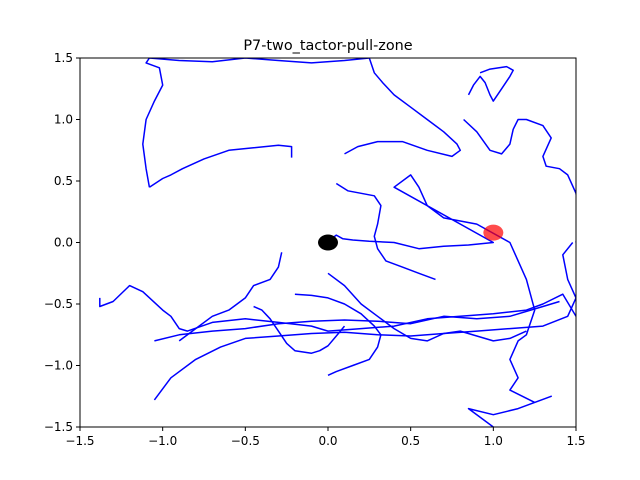 The image size is (640, 480). What do you see at coordinates (327, 441) in the screenshot?
I see `x-tick-label: 0.0` at bounding box center [327, 441].